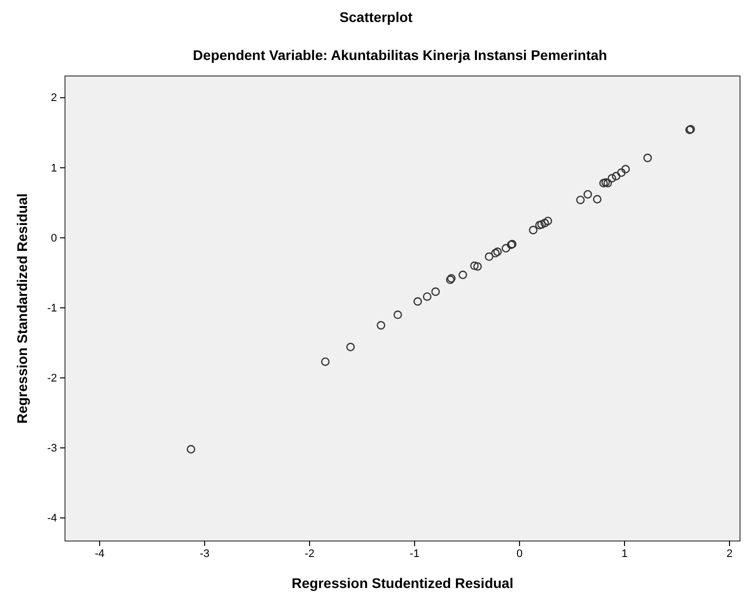 Image resolution: width=753 pixels, height=597 pixels. I want to click on y-tick-label: -4, so click(52, 518).